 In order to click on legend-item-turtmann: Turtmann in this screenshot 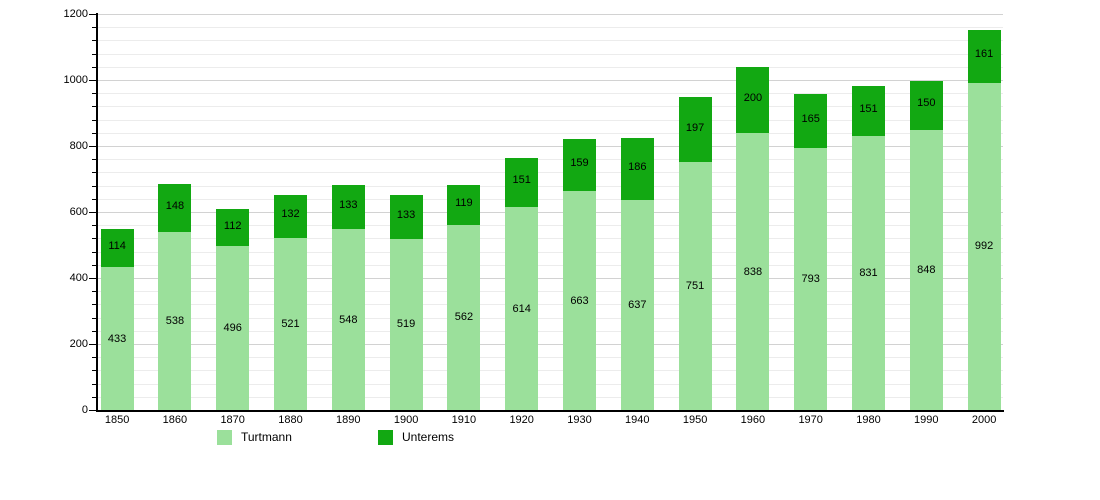, I will do `click(254, 437)`.